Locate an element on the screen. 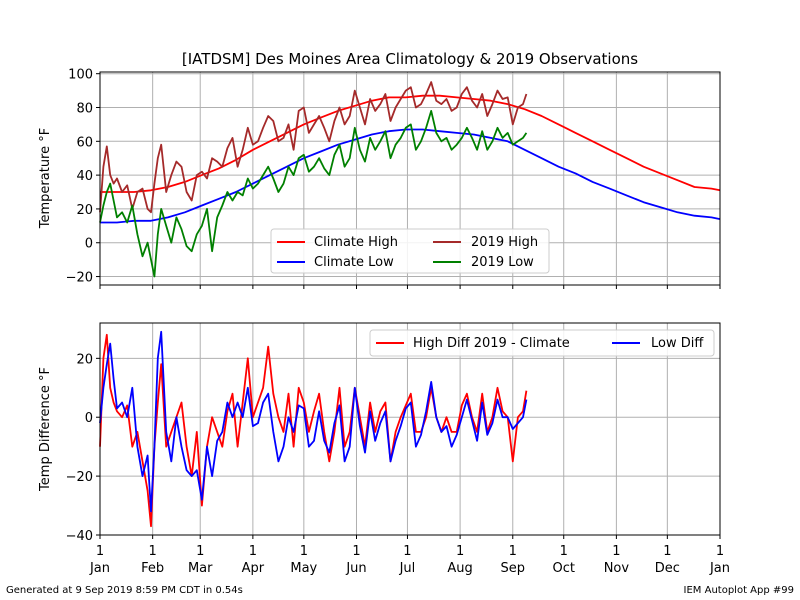 Image resolution: width=800 pixels, height=600 pixels. x-tick-month-label: Nov is located at coordinates (617, 568).